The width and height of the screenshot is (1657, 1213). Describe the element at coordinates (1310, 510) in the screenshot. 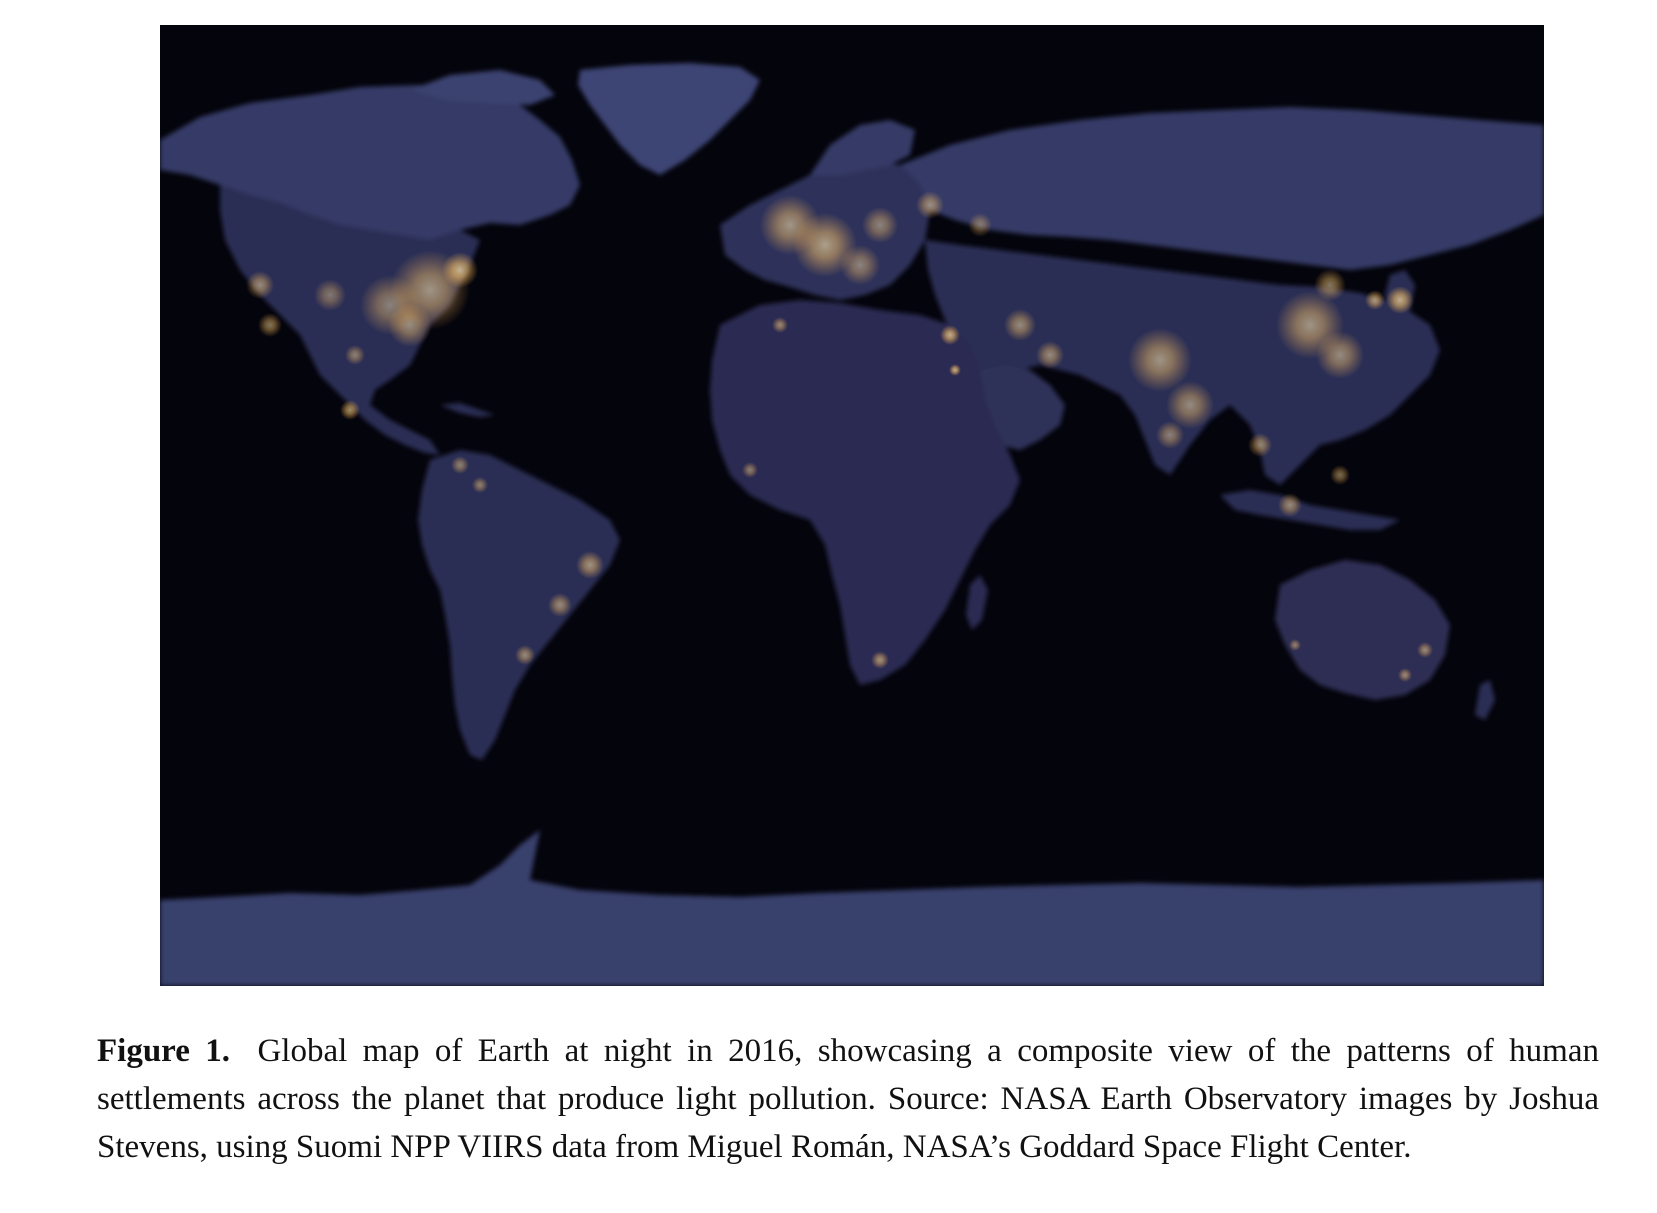

I see `indonesia` at that location.